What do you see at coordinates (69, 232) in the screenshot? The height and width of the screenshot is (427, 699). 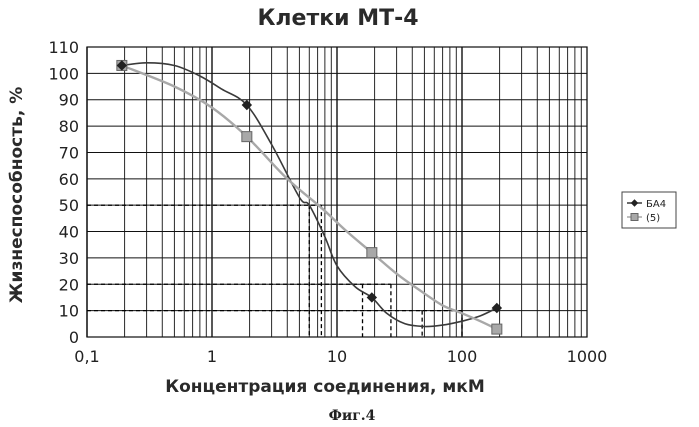 I see `y-tick-label: 40` at bounding box center [69, 232].